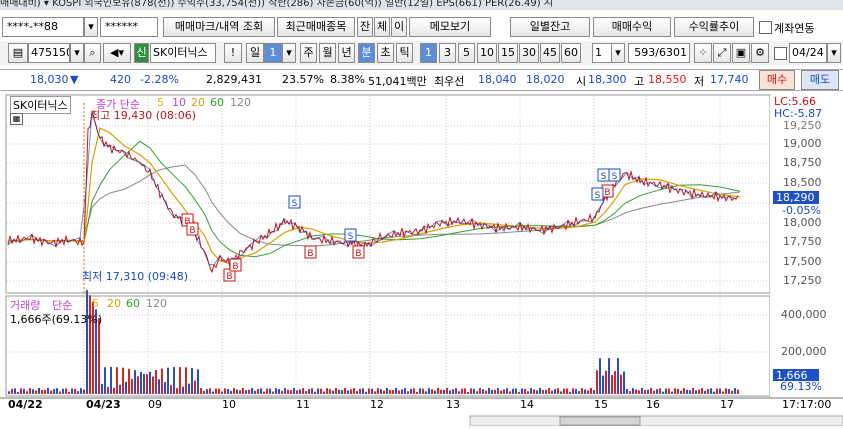 The height and width of the screenshot is (429, 843). I want to click on memo-button: 메모보기, so click(450, 27).